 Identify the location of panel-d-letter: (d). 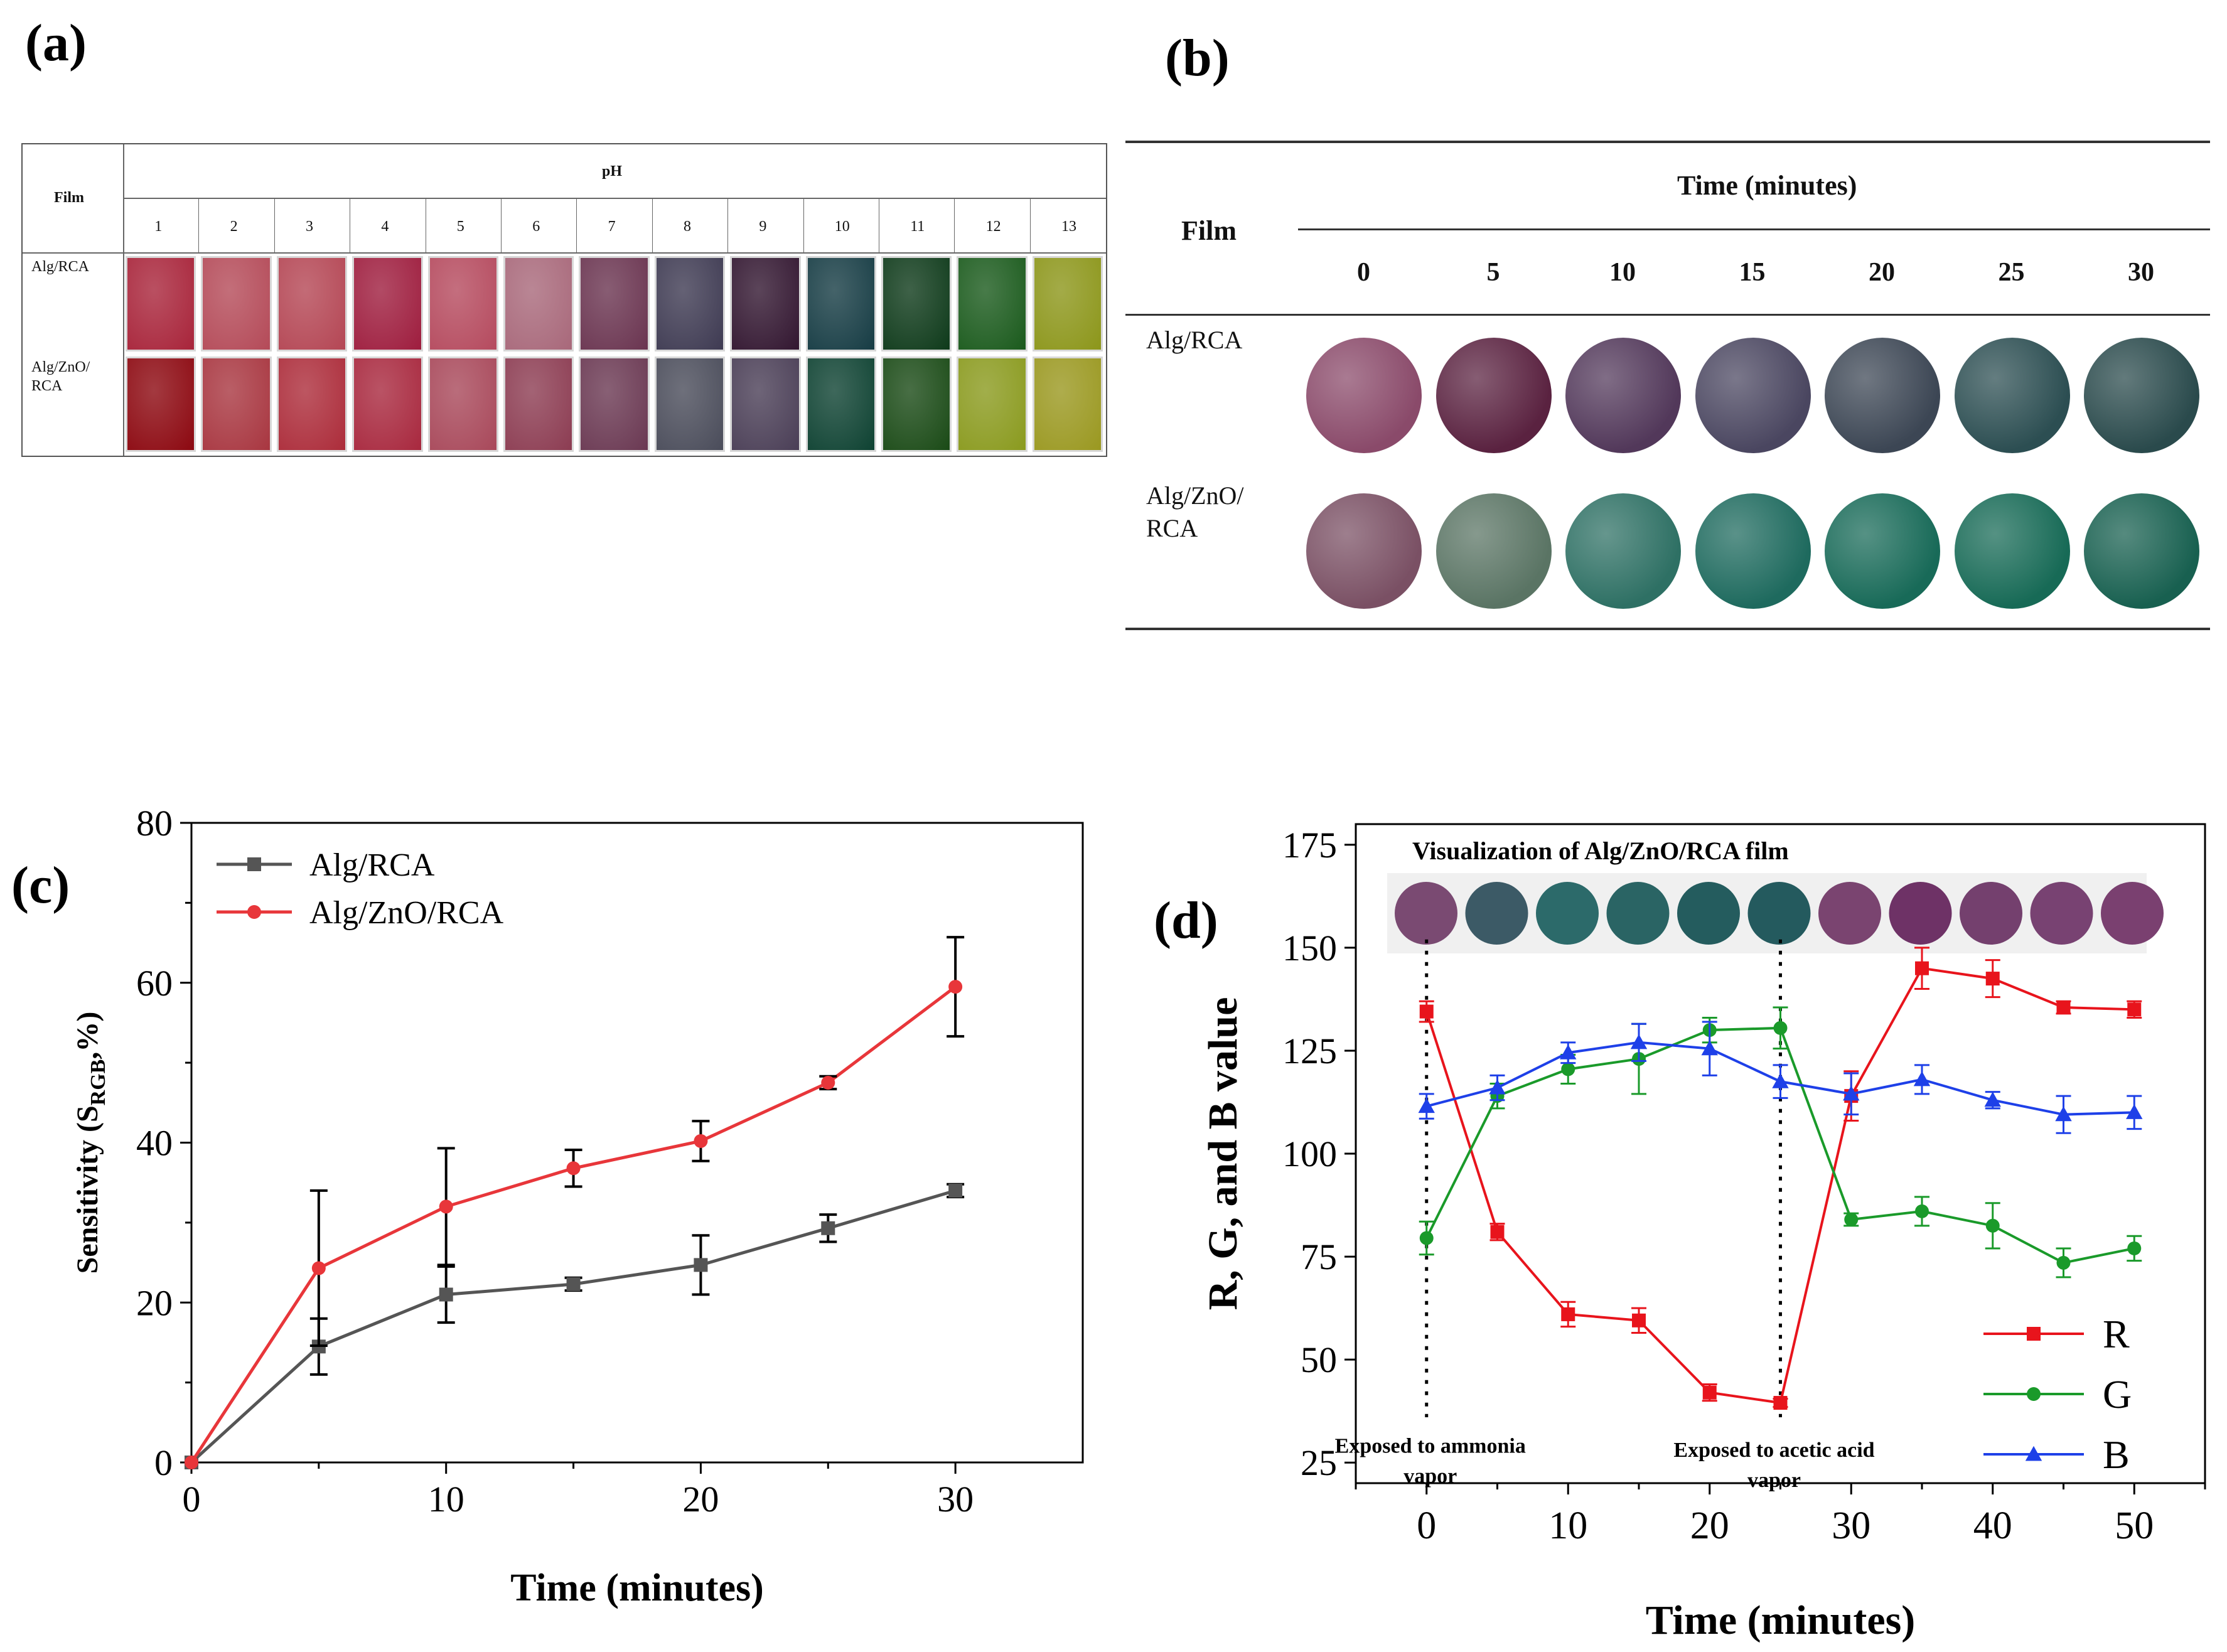
(1186, 920).